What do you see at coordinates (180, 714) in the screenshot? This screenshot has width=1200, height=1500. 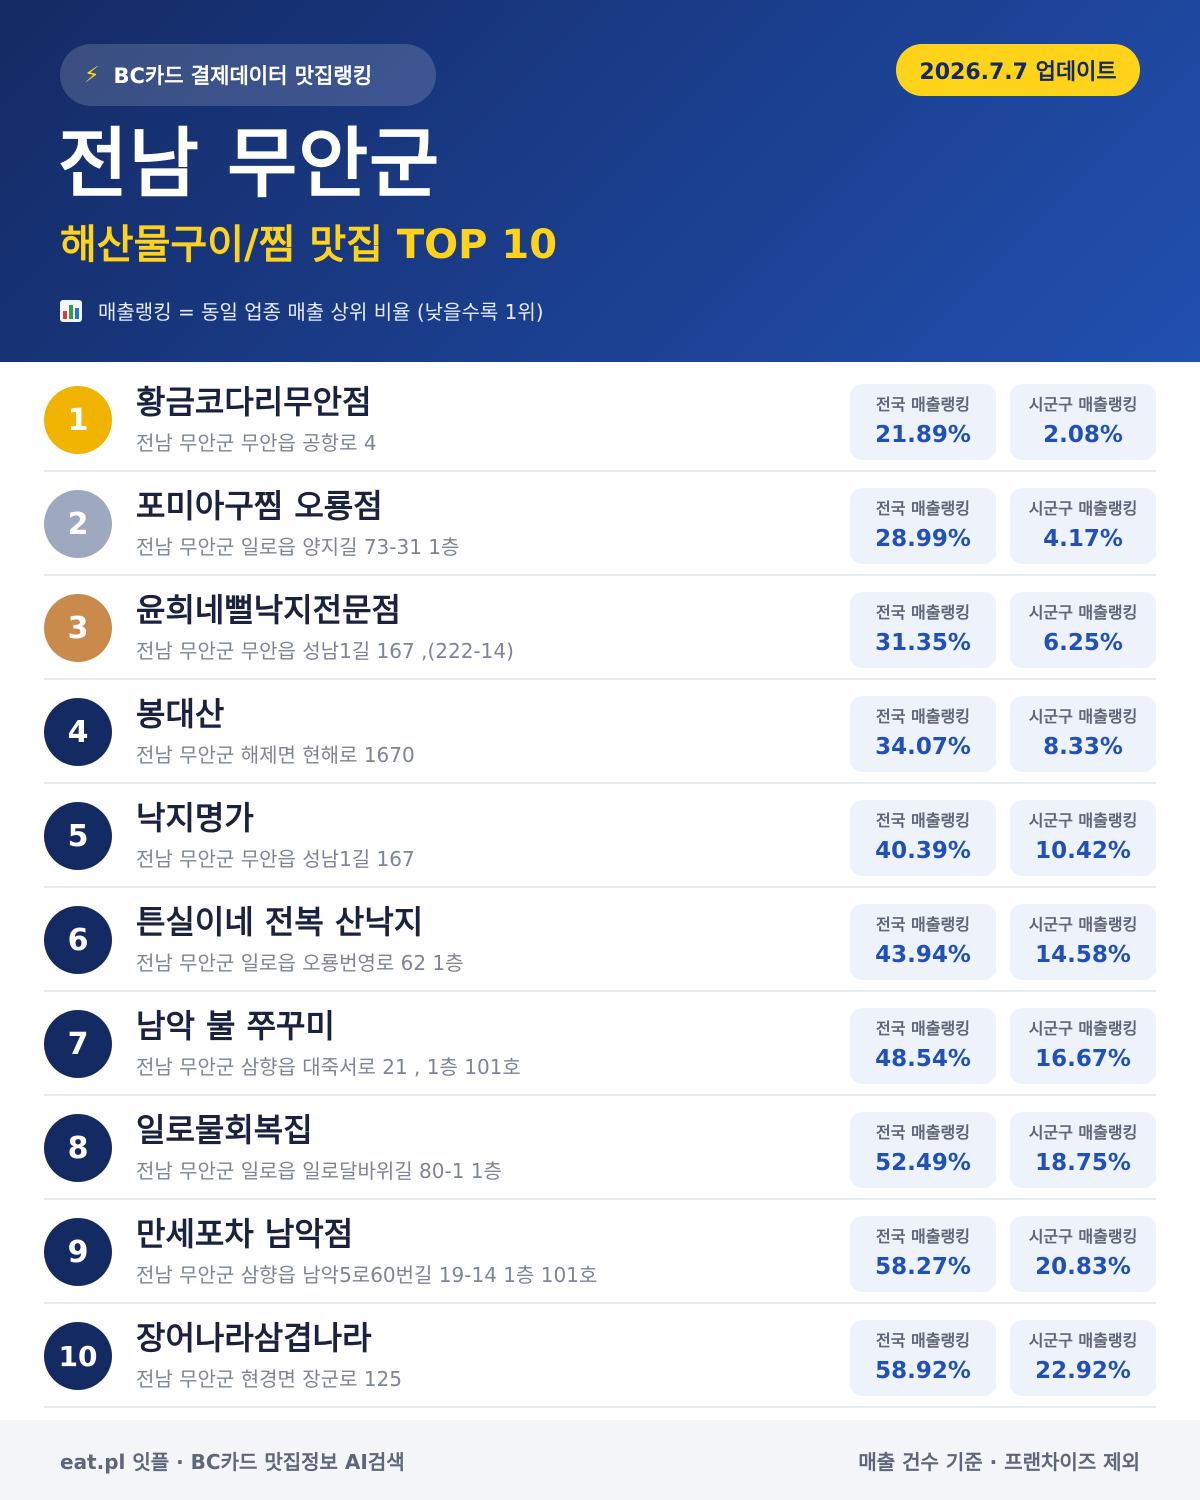 I see `restaurant-name: 봉대산` at bounding box center [180, 714].